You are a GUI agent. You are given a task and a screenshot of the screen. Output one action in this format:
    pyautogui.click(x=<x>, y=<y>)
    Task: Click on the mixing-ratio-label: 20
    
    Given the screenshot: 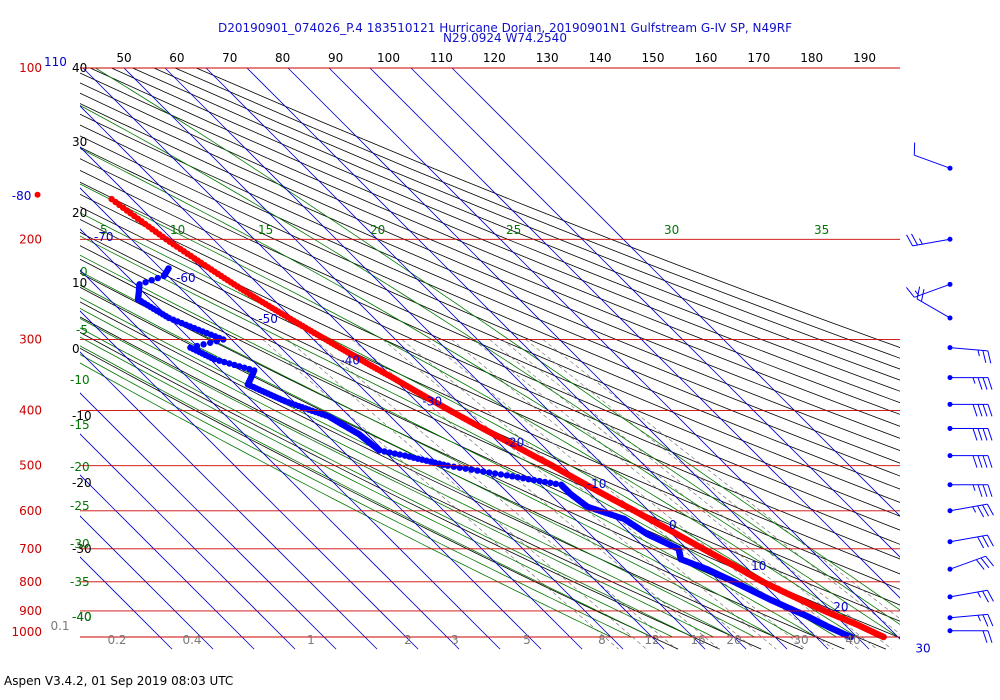 What is the action you would take?
    pyautogui.click(x=733, y=640)
    